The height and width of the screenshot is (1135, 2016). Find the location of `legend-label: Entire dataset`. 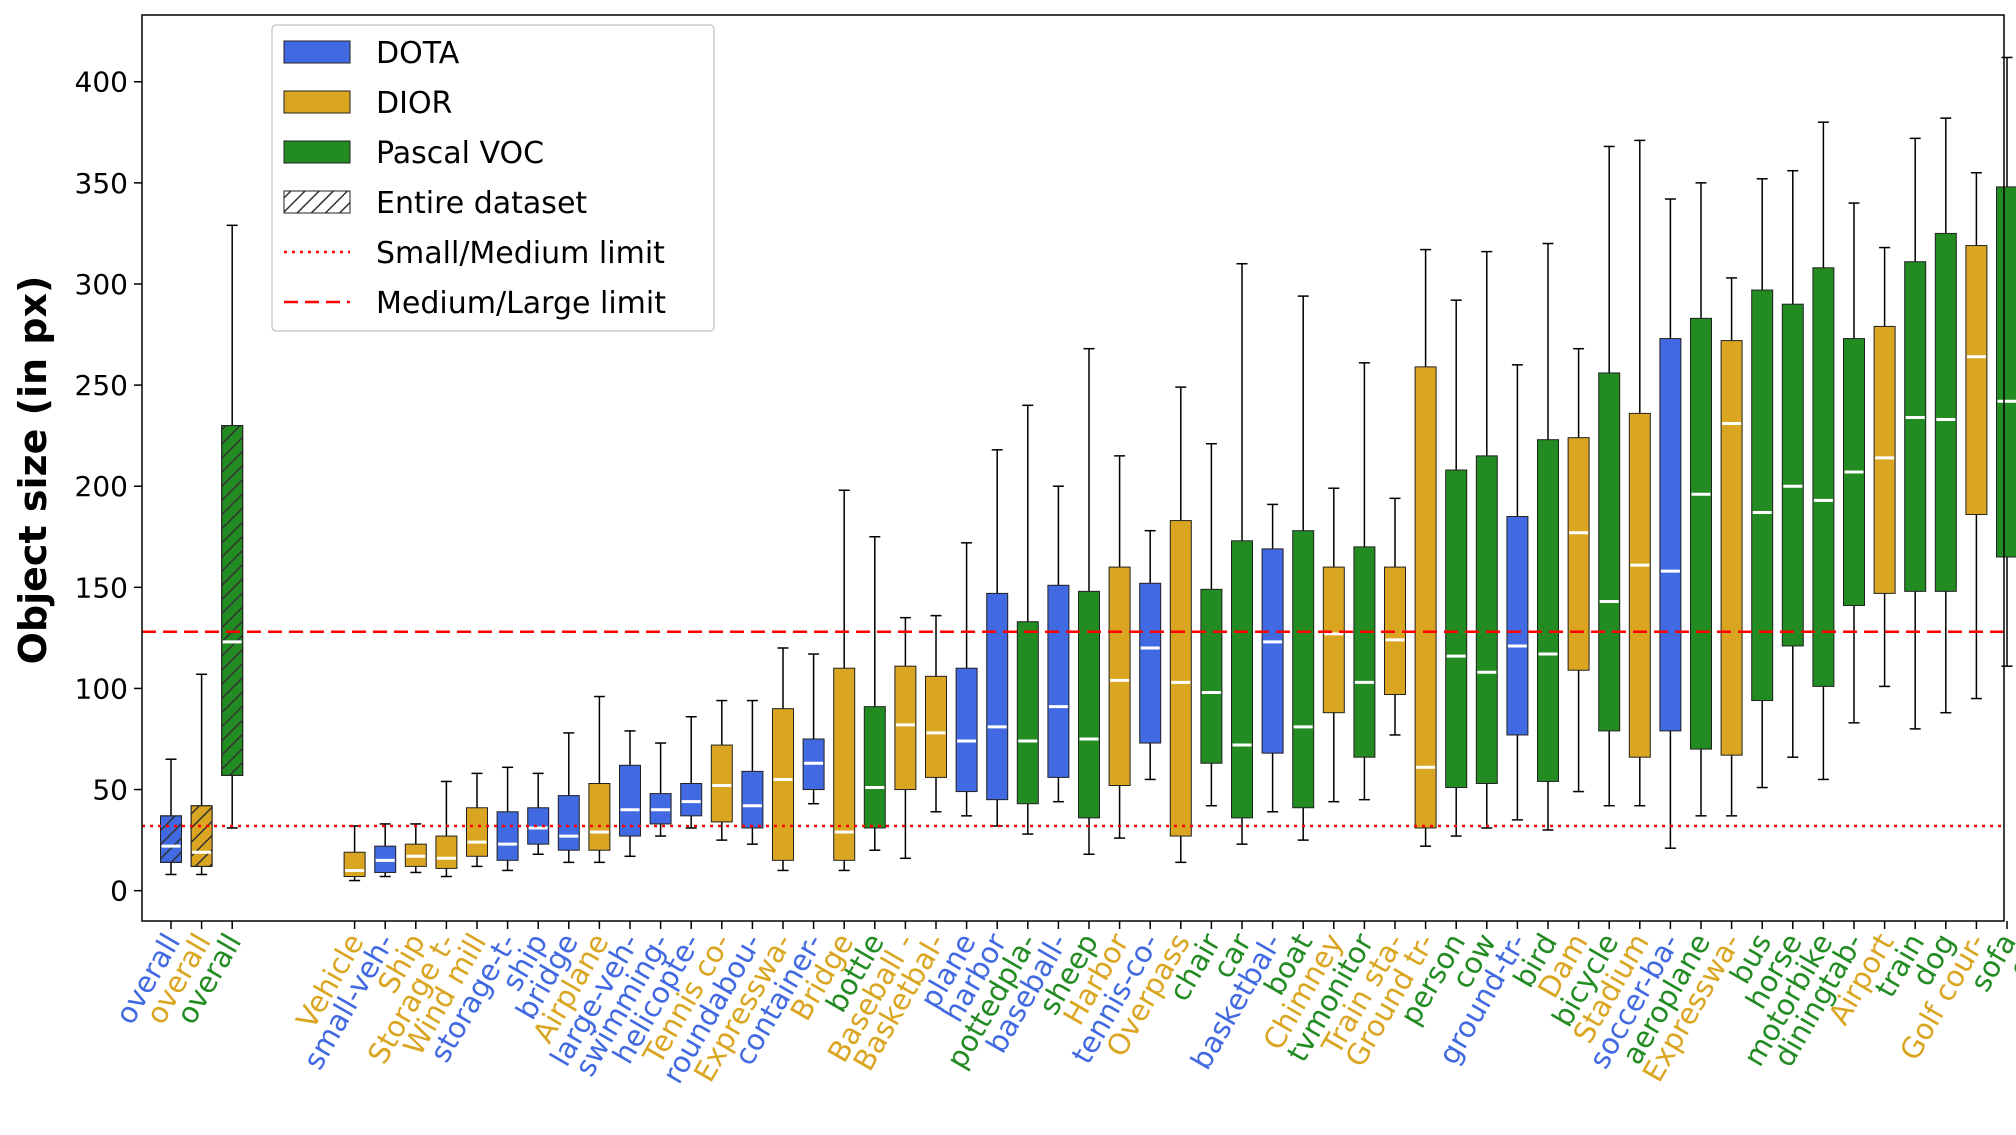

legend-label: Entire dataset is located at coordinates (481, 203).